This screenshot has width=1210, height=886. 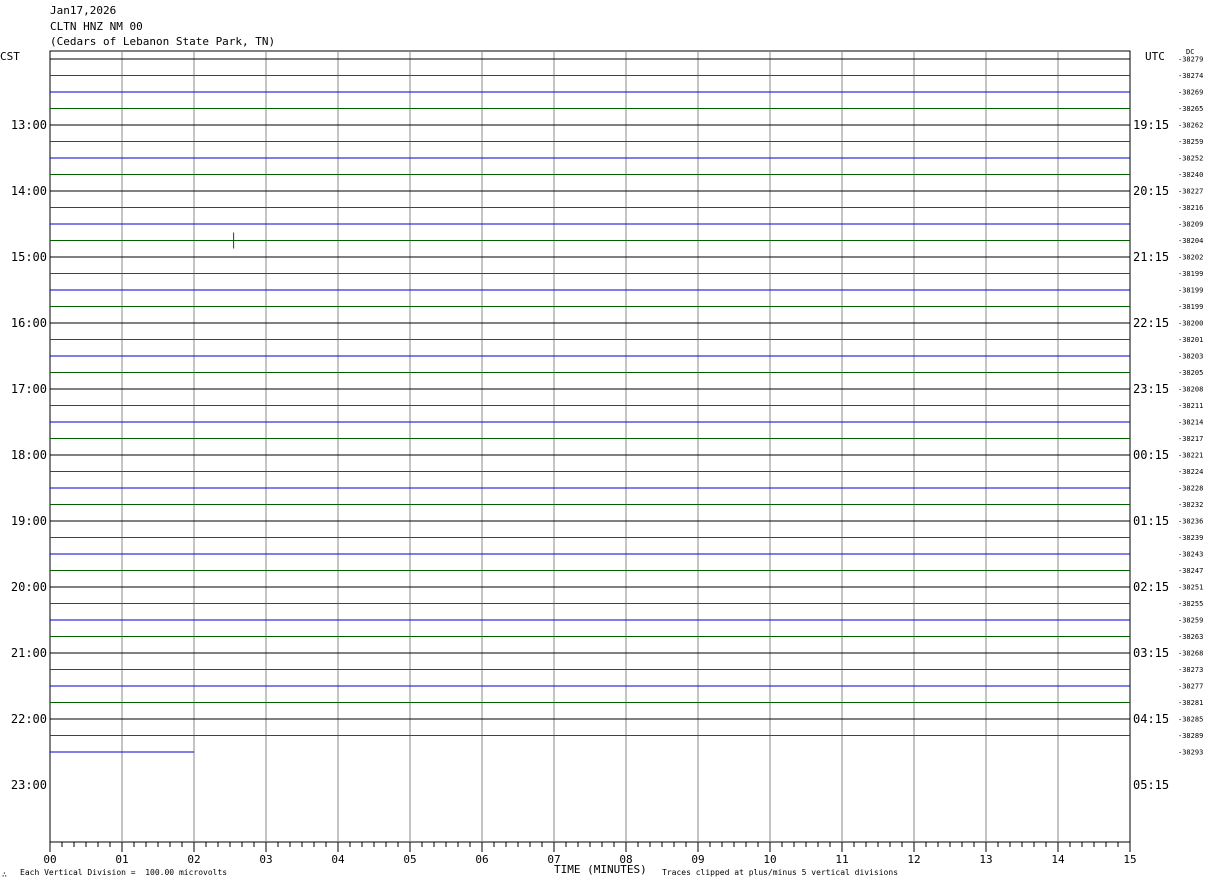 I want to click on right-hour-label: 19:15, so click(x=1151, y=125).